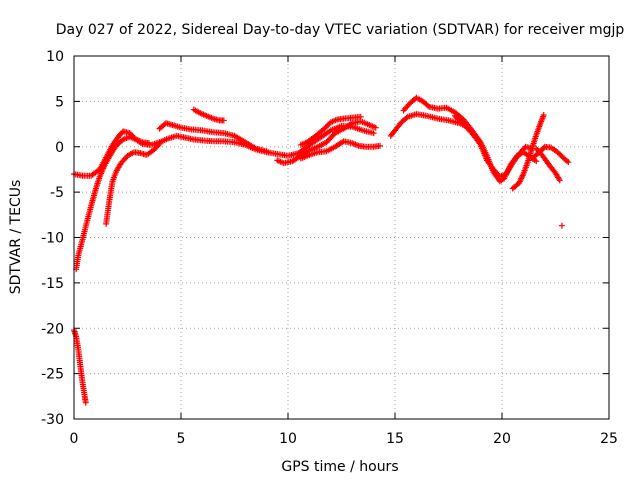 Image resolution: width=640 pixels, height=480 pixels. What do you see at coordinates (52, 420) in the screenshot?
I see `y-tick-label: -30` at bounding box center [52, 420].